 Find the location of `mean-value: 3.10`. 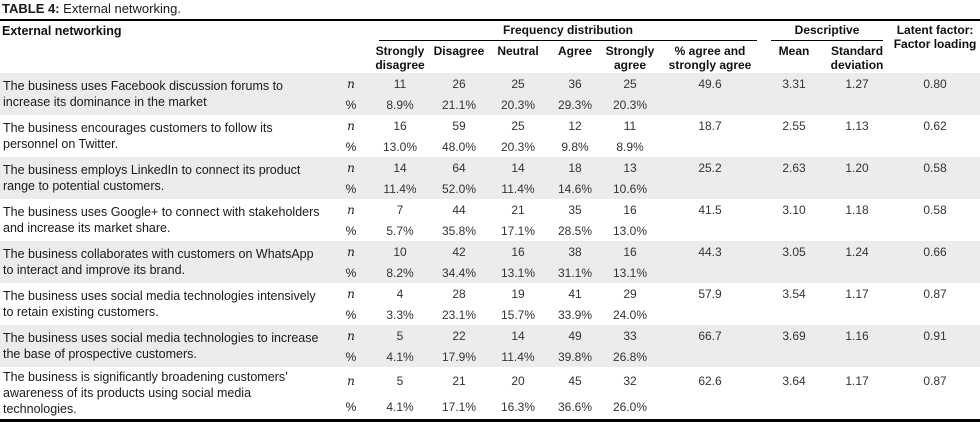

mean-value: 3.10 is located at coordinates (794, 209).